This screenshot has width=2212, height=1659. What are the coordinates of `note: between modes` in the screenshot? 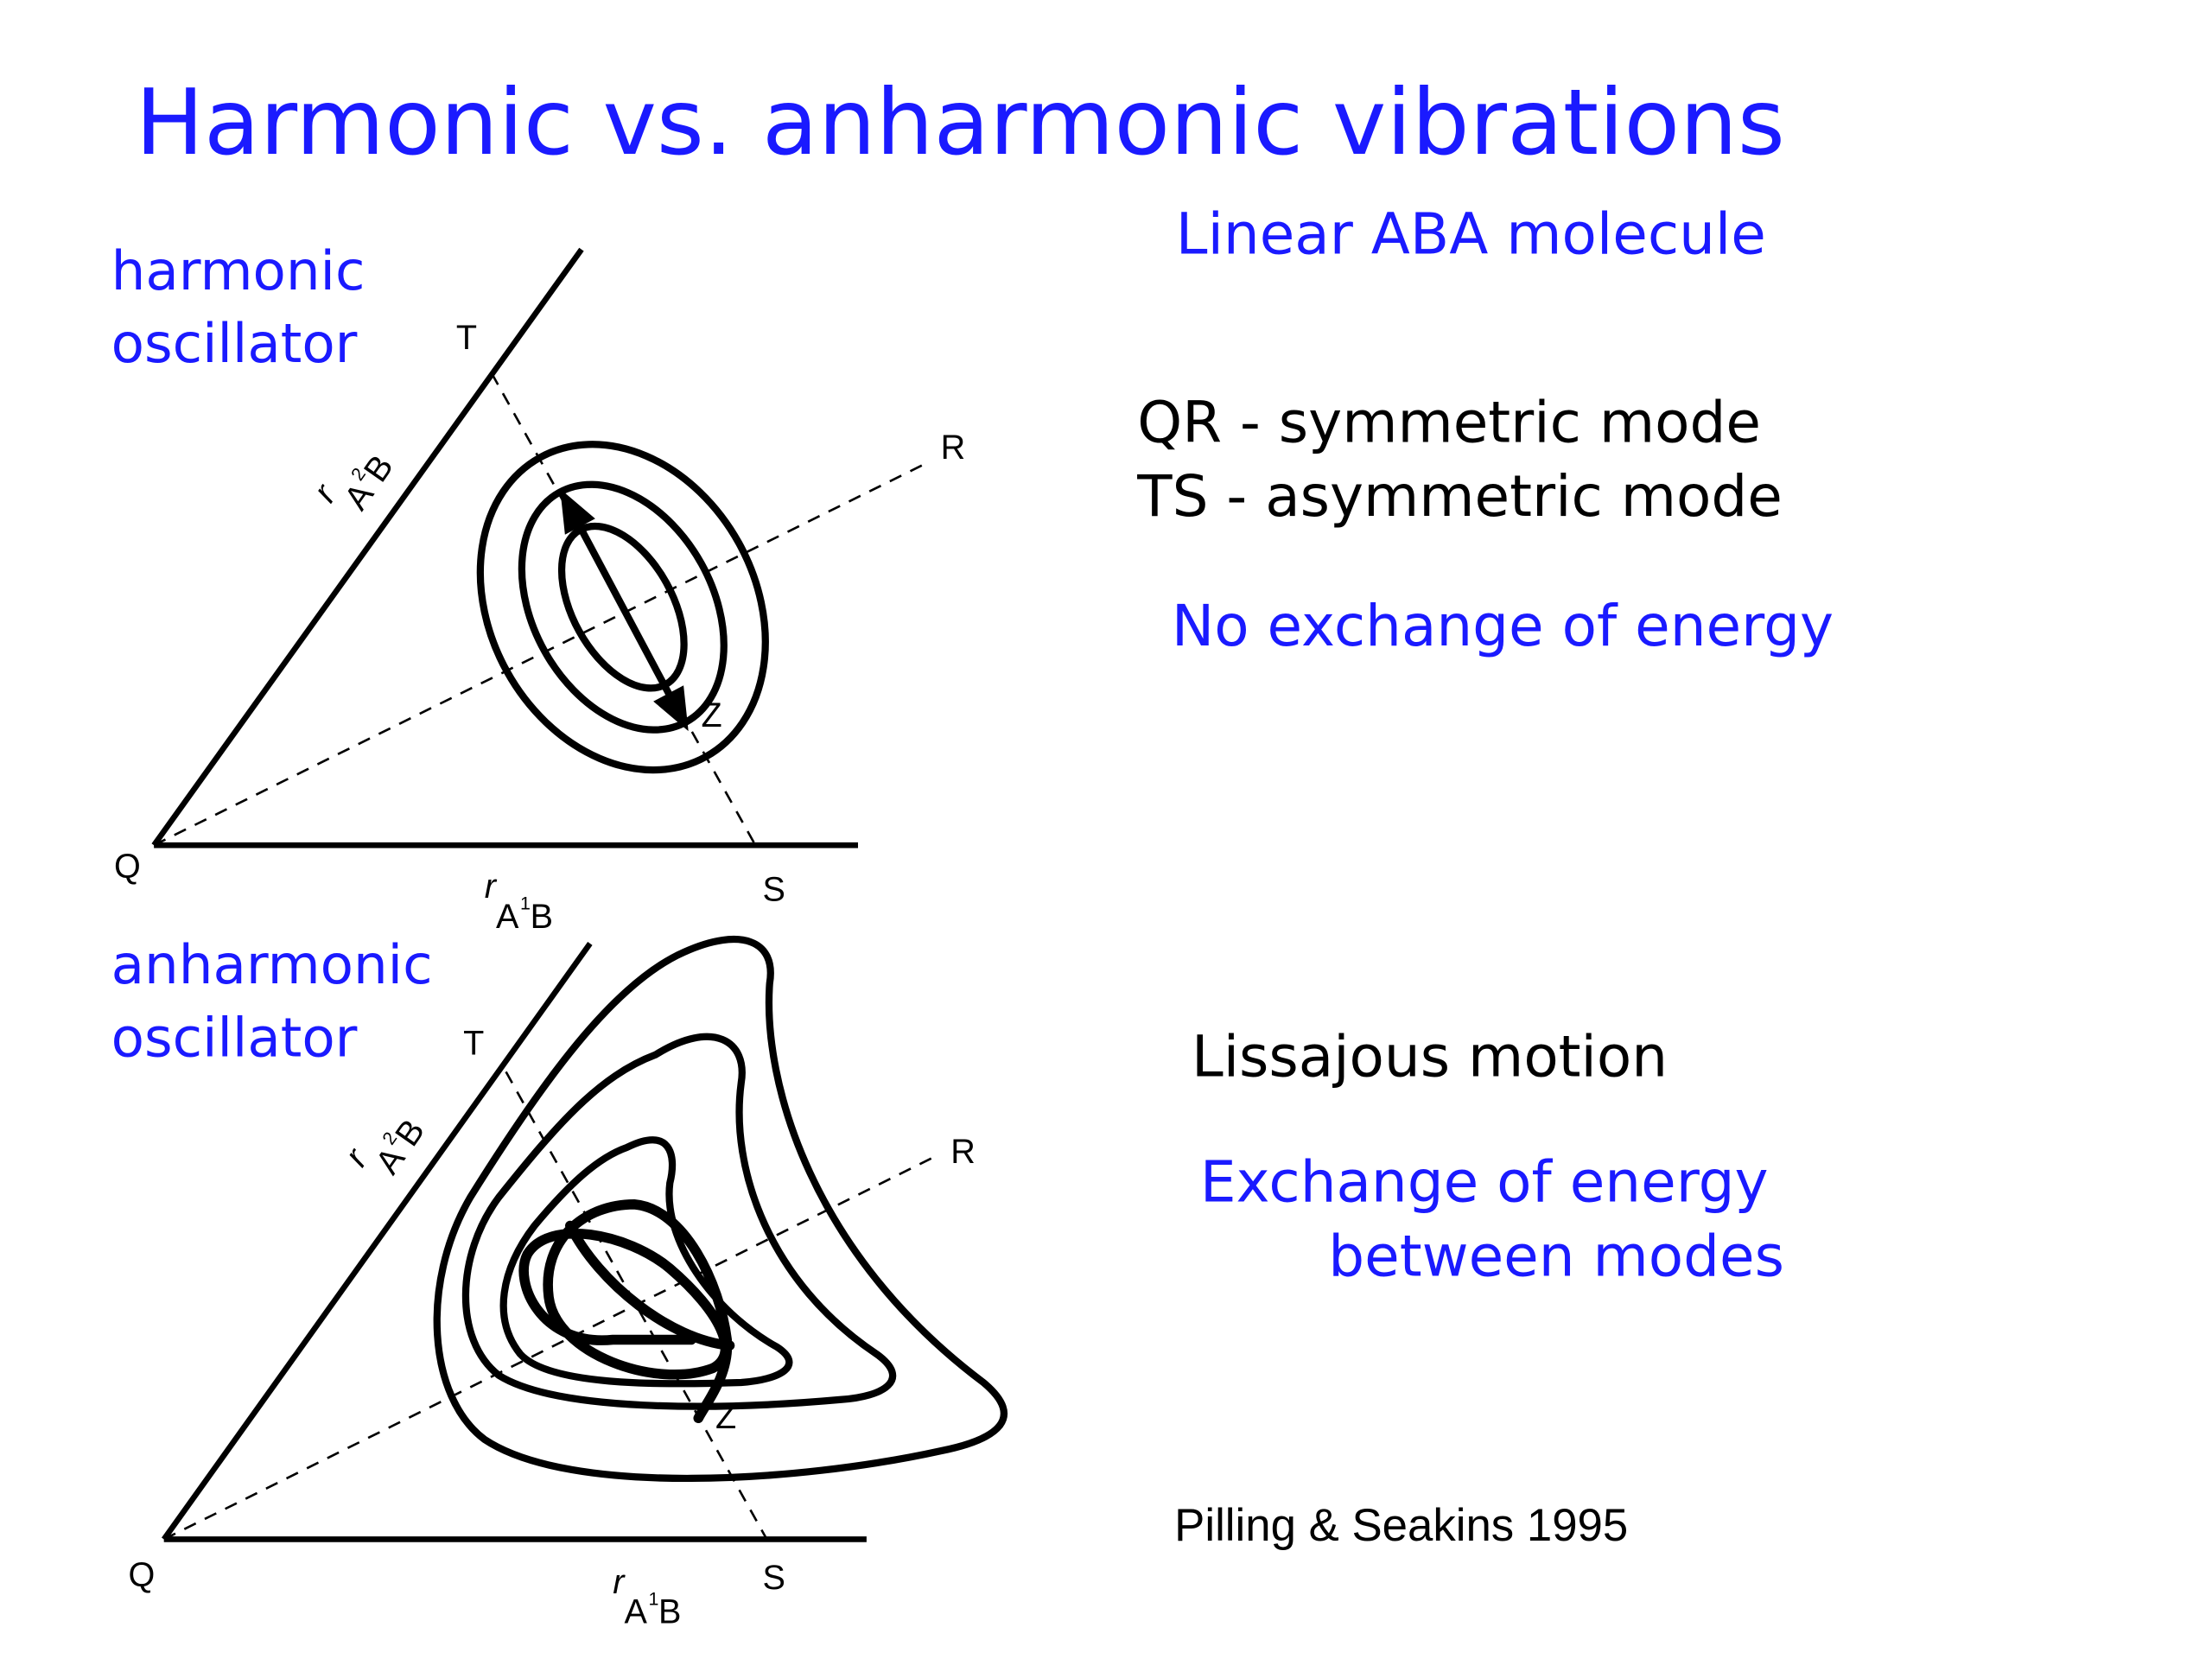 It's located at (1556, 1256).